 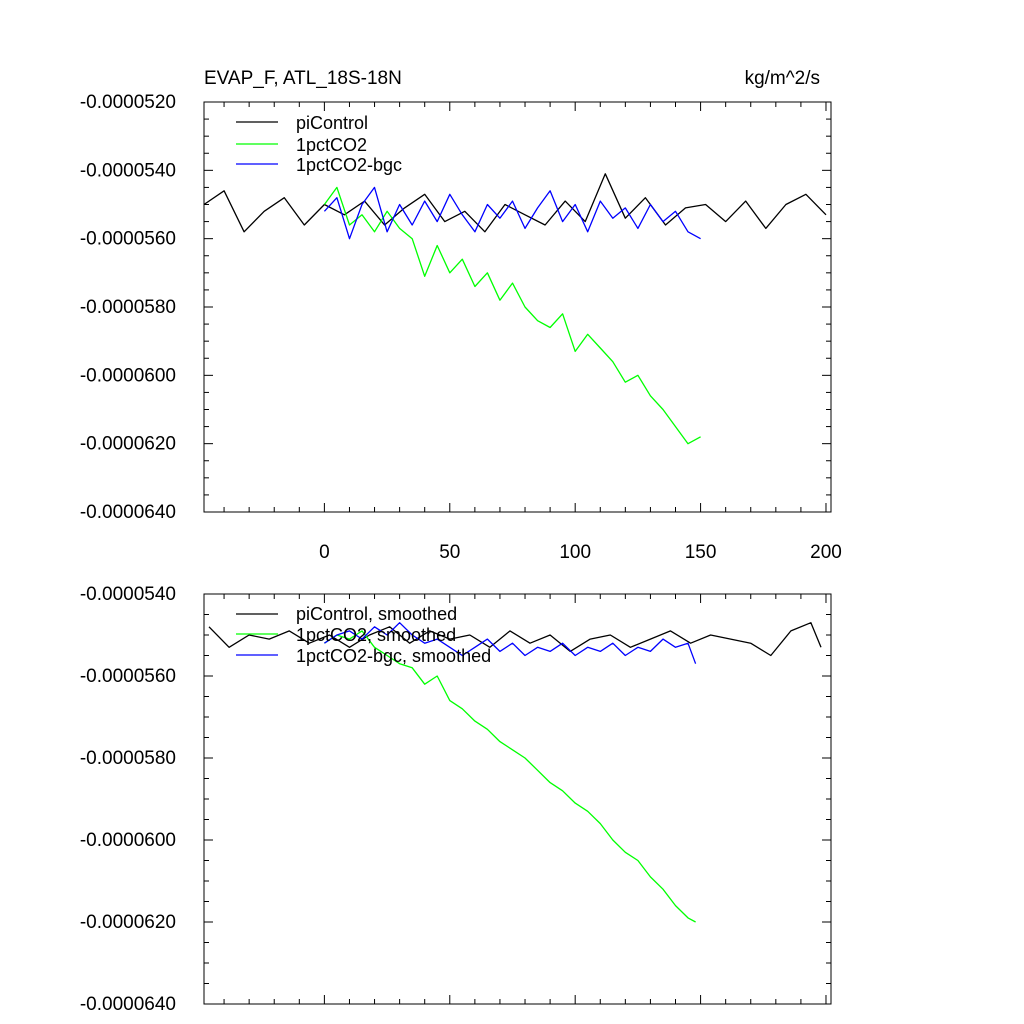 I want to click on series-line-1pctco2, so click(x=512, y=315).